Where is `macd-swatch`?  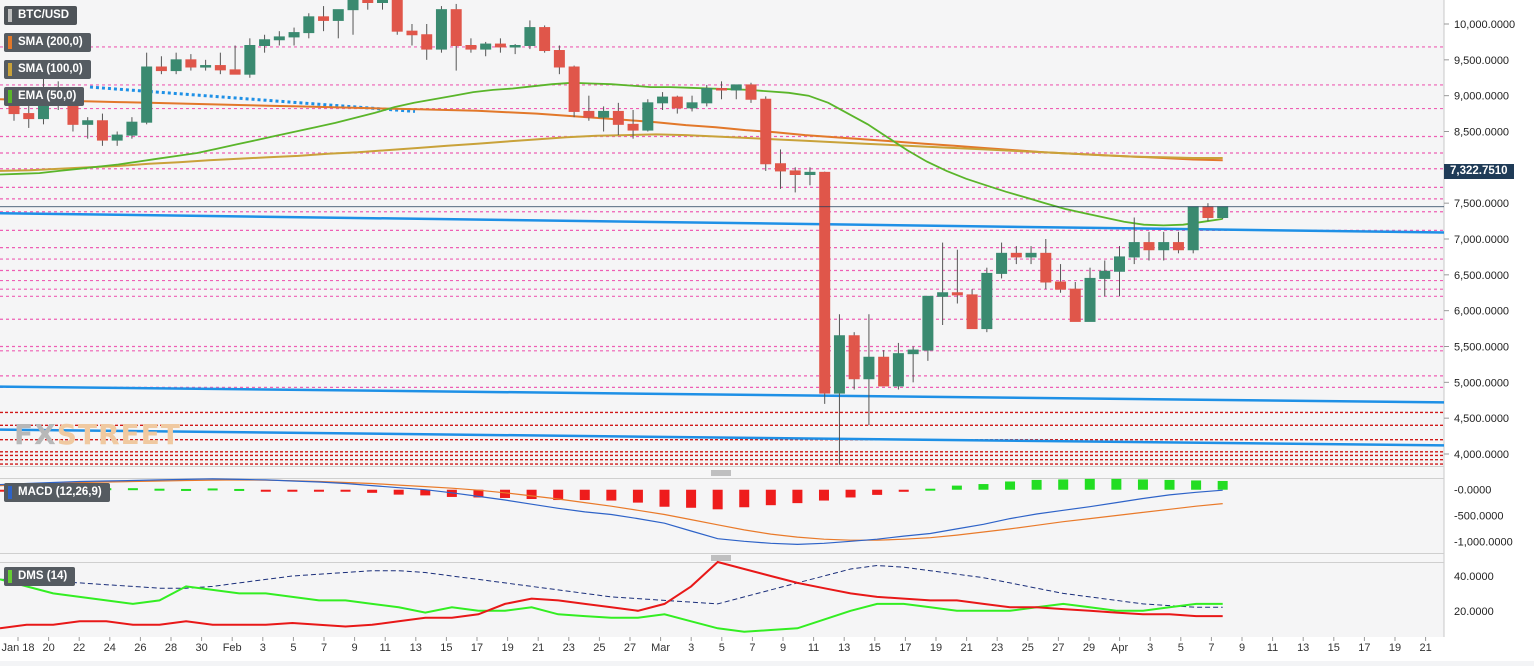
macd-swatch is located at coordinates (10, 492).